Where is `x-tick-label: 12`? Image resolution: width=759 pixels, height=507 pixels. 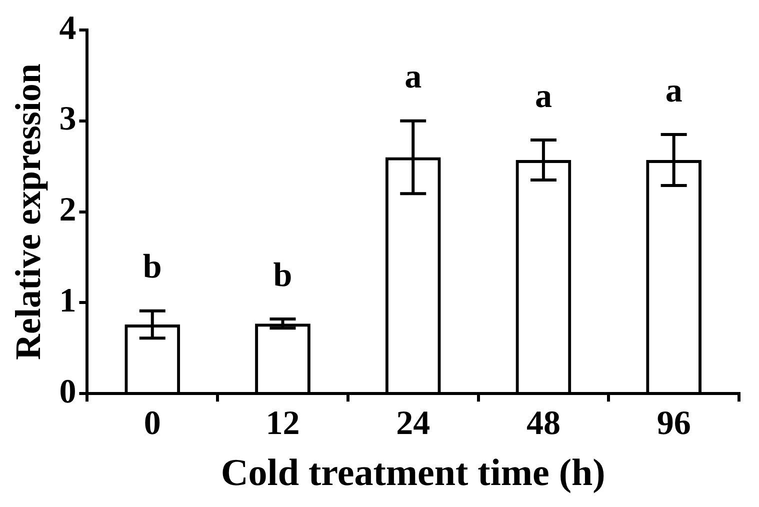 x-tick-label: 12 is located at coordinates (283, 423).